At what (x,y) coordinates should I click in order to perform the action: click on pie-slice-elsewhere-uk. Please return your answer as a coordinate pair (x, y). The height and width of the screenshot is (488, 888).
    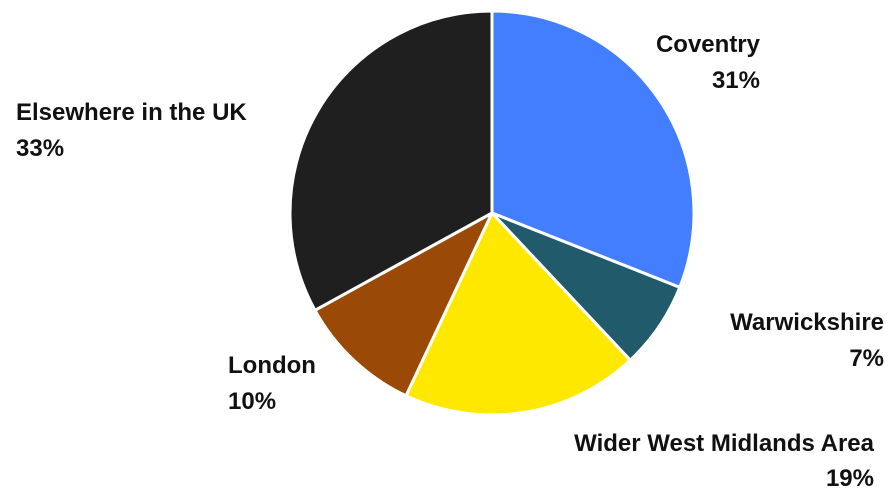
    Looking at the image, I should click on (391, 160).